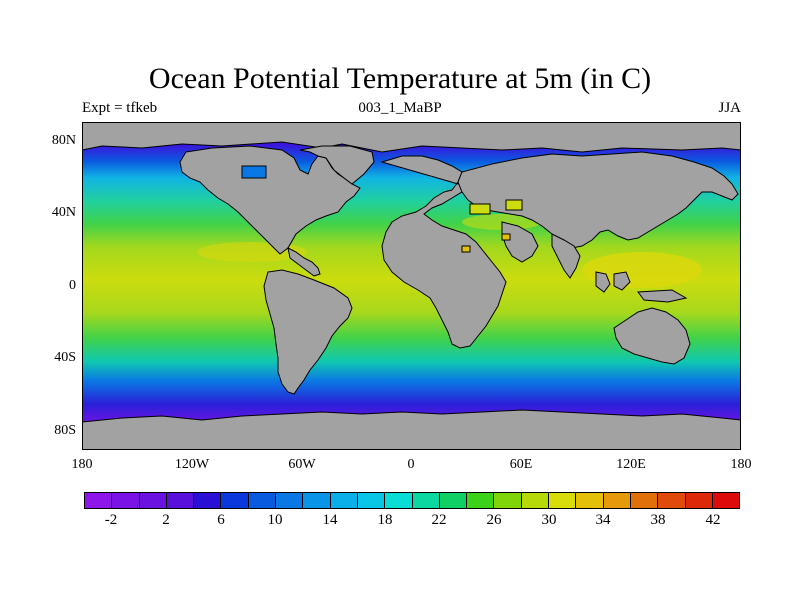 The height and width of the screenshot is (600, 800). Describe the element at coordinates (330, 520) in the screenshot. I see `colorbar-label: 14` at that location.